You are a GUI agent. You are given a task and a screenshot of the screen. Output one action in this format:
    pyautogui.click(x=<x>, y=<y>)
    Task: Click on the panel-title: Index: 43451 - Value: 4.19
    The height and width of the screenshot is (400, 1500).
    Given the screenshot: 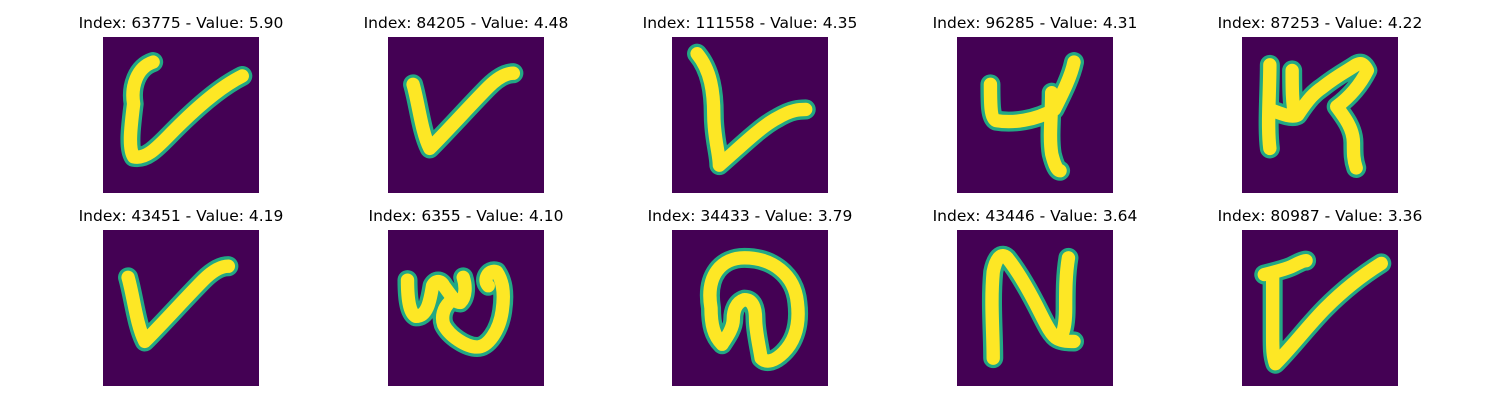 What is the action you would take?
    pyautogui.click(x=181, y=216)
    